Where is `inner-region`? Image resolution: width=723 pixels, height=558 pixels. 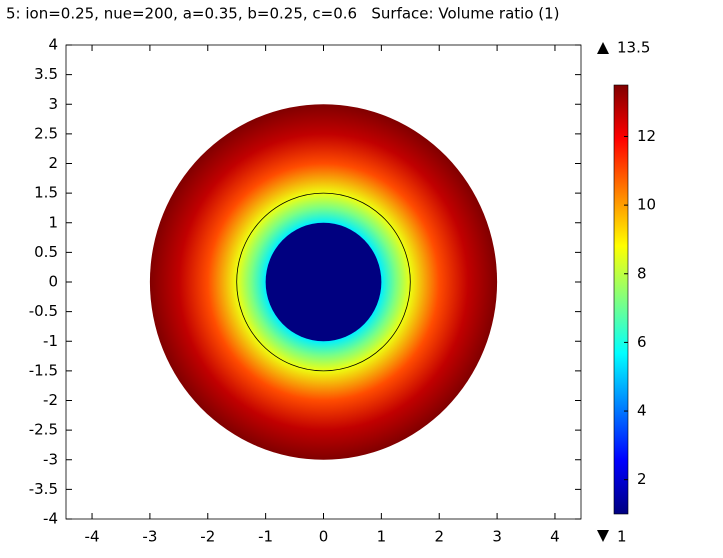 inner-region is located at coordinates (323, 282).